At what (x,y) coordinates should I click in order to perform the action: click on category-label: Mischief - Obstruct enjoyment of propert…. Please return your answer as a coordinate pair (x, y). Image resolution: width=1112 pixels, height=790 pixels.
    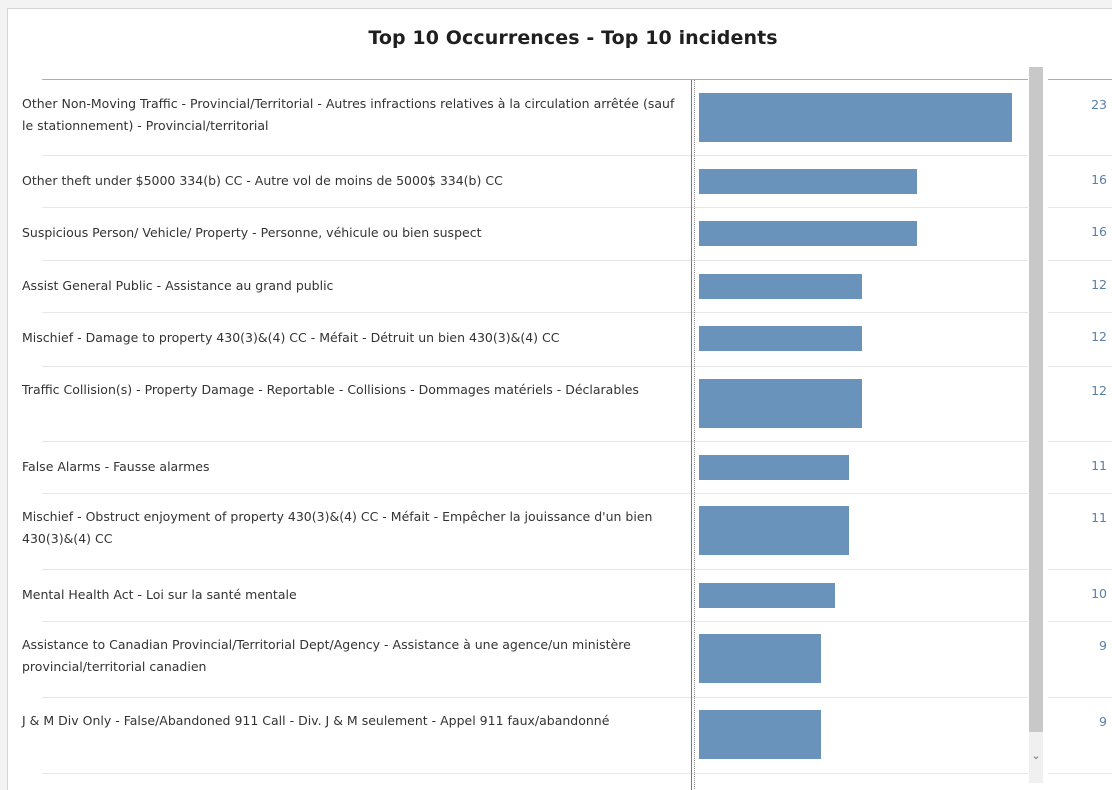
    Looking at the image, I should click on (337, 527).